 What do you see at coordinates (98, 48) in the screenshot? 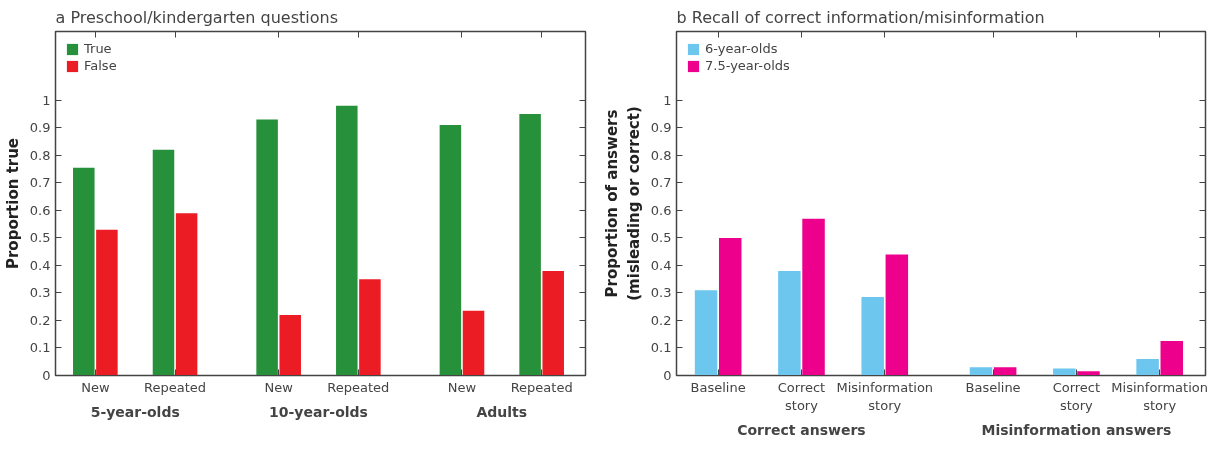
I see `legend-label: True` at bounding box center [98, 48].